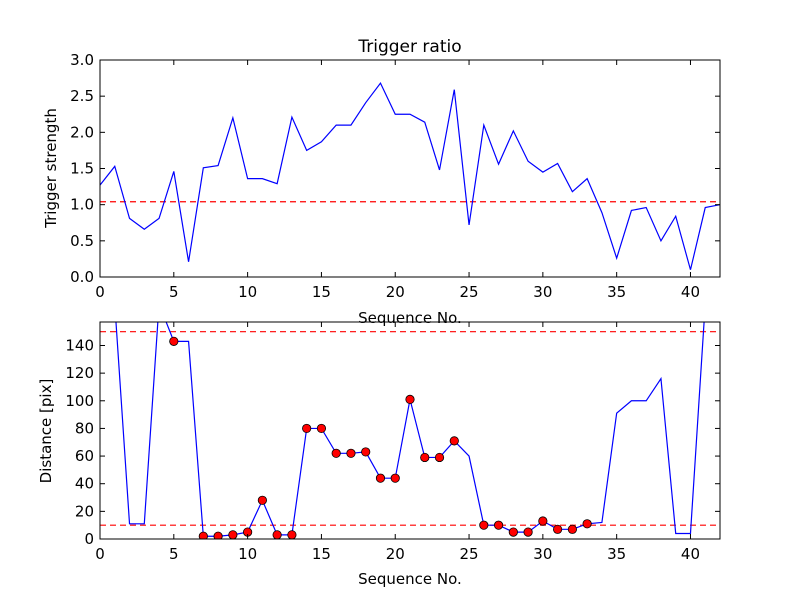 The height and width of the screenshot is (600, 800). I want to click on y-axis-label: Trigger strength, so click(51, 168).